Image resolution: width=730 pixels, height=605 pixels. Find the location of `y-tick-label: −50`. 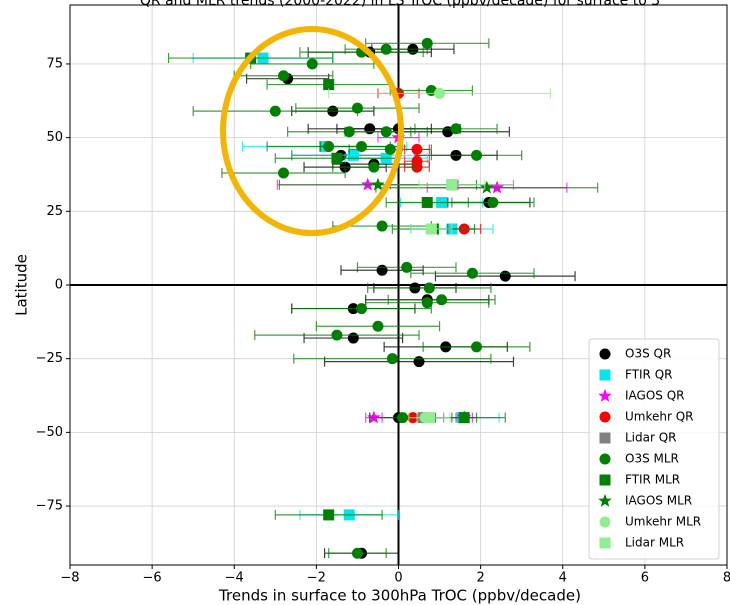

y-tick-label: −50 is located at coordinates (49, 432).